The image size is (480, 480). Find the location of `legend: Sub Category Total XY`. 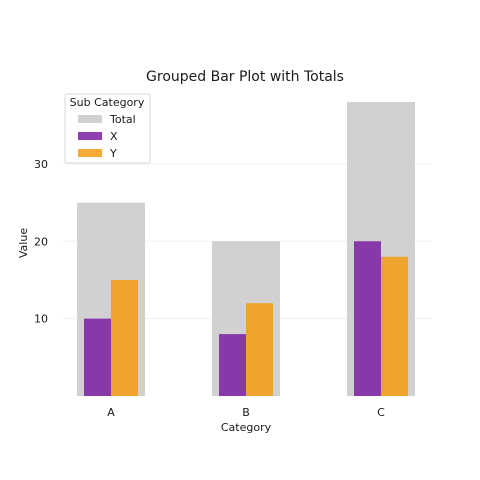

legend: Sub Category Total XY is located at coordinates (107, 128).